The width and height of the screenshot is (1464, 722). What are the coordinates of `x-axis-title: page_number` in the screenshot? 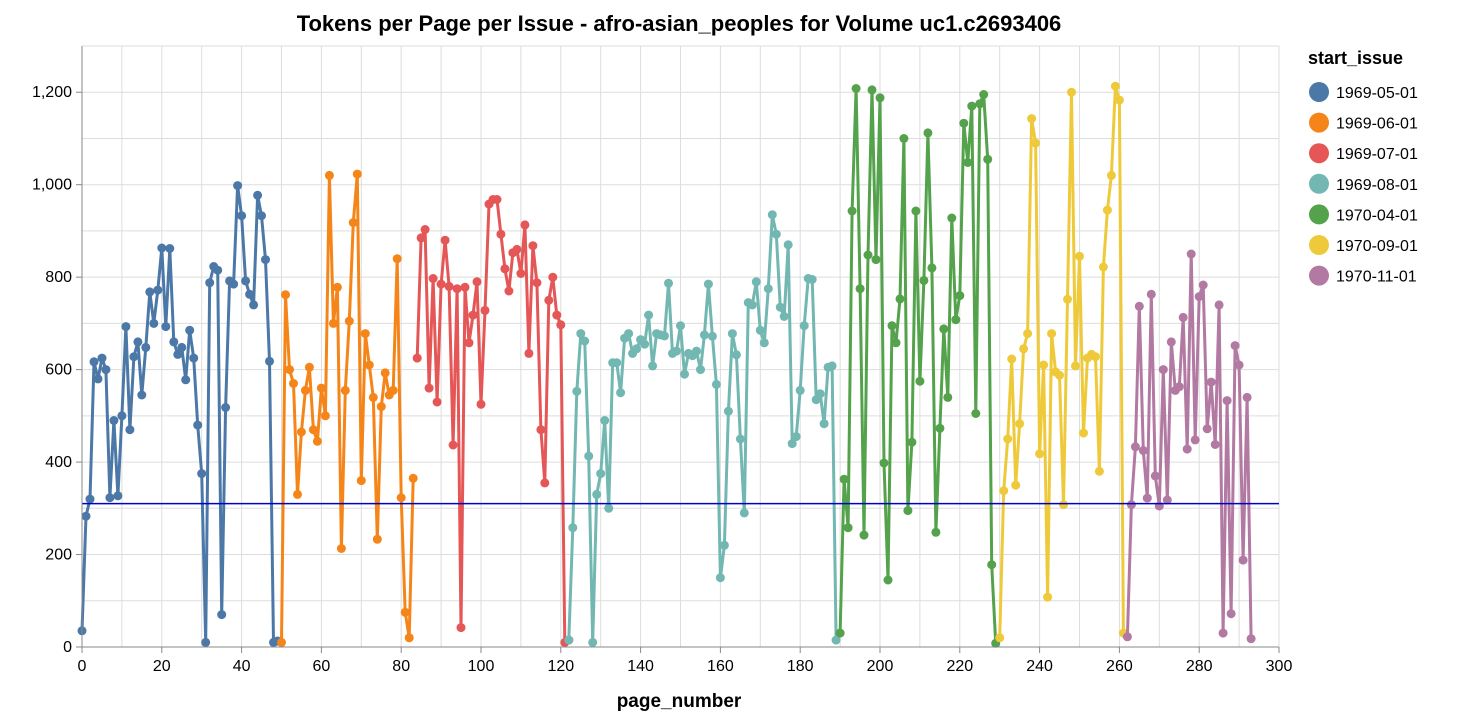 It's located at (679, 701).